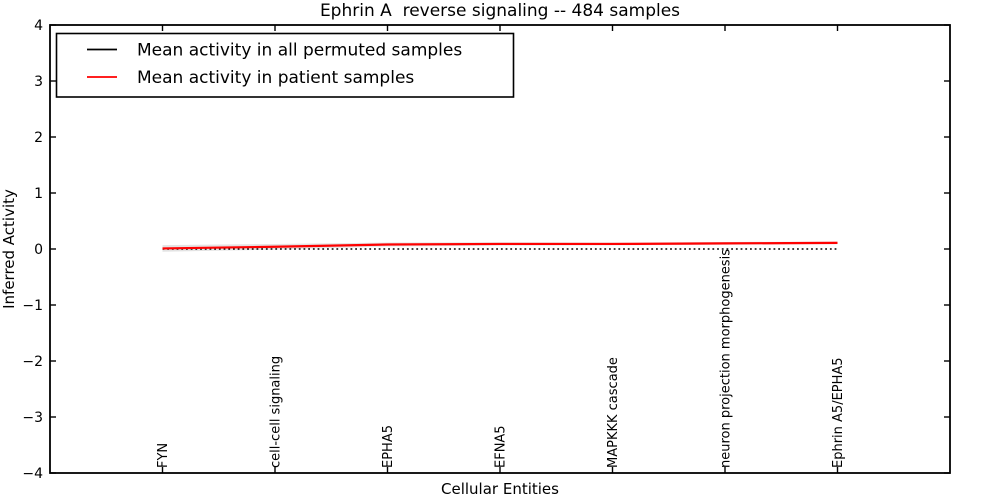  I want to click on y-tick-label: −1, so click(32, 306).